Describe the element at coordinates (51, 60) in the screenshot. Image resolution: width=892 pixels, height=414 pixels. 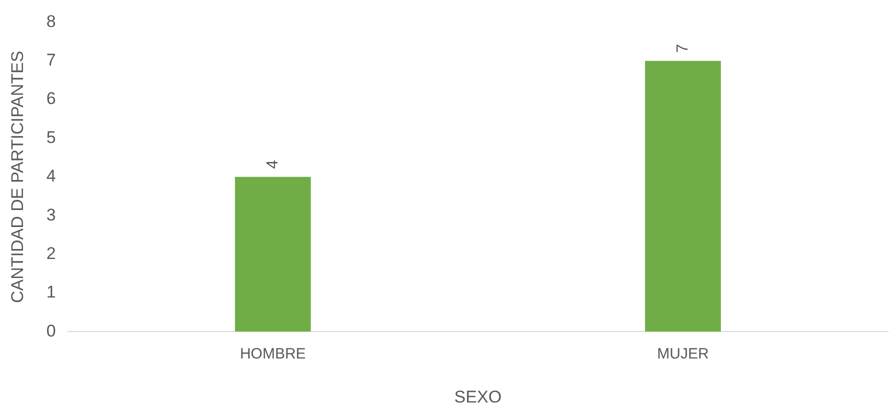
I see `y-tick-label: 7` at that location.